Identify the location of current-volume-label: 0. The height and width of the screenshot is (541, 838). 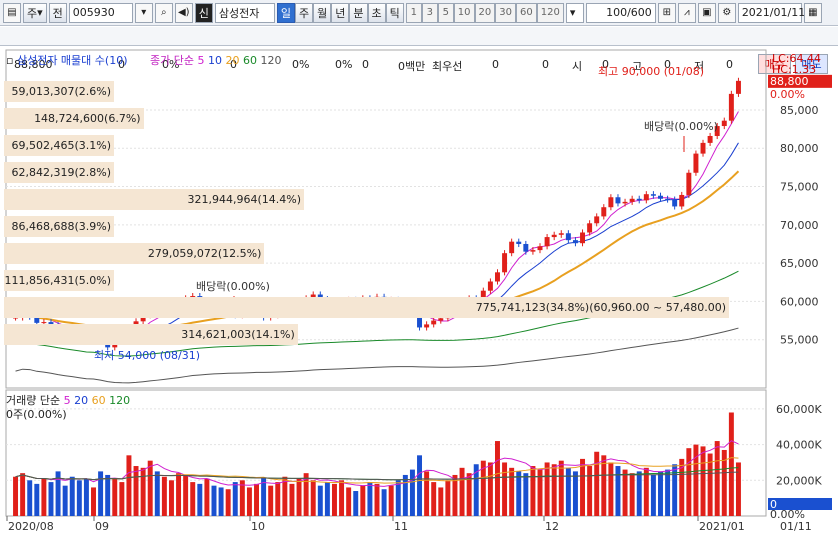
(773, 504).